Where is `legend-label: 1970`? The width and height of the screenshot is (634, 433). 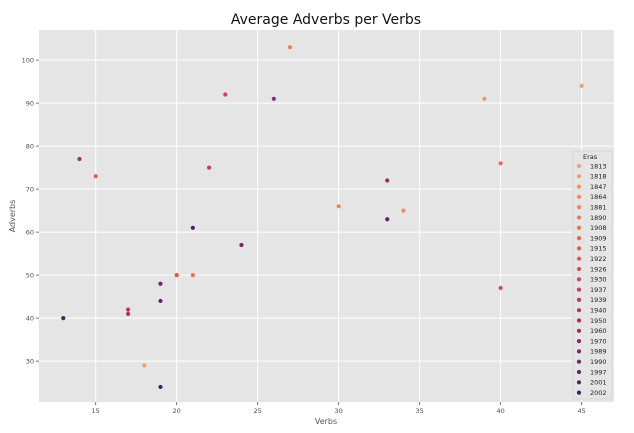
legend-label: 1970 is located at coordinates (598, 341).